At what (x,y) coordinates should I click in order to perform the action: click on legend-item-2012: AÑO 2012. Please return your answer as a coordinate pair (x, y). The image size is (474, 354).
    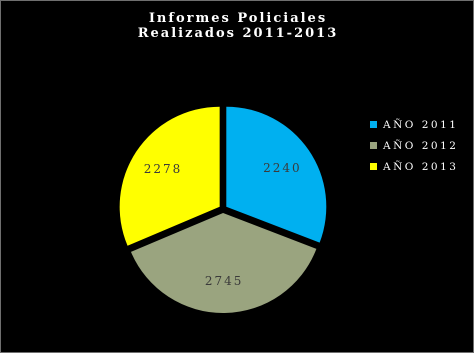
    Looking at the image, I should click on (414, 145).